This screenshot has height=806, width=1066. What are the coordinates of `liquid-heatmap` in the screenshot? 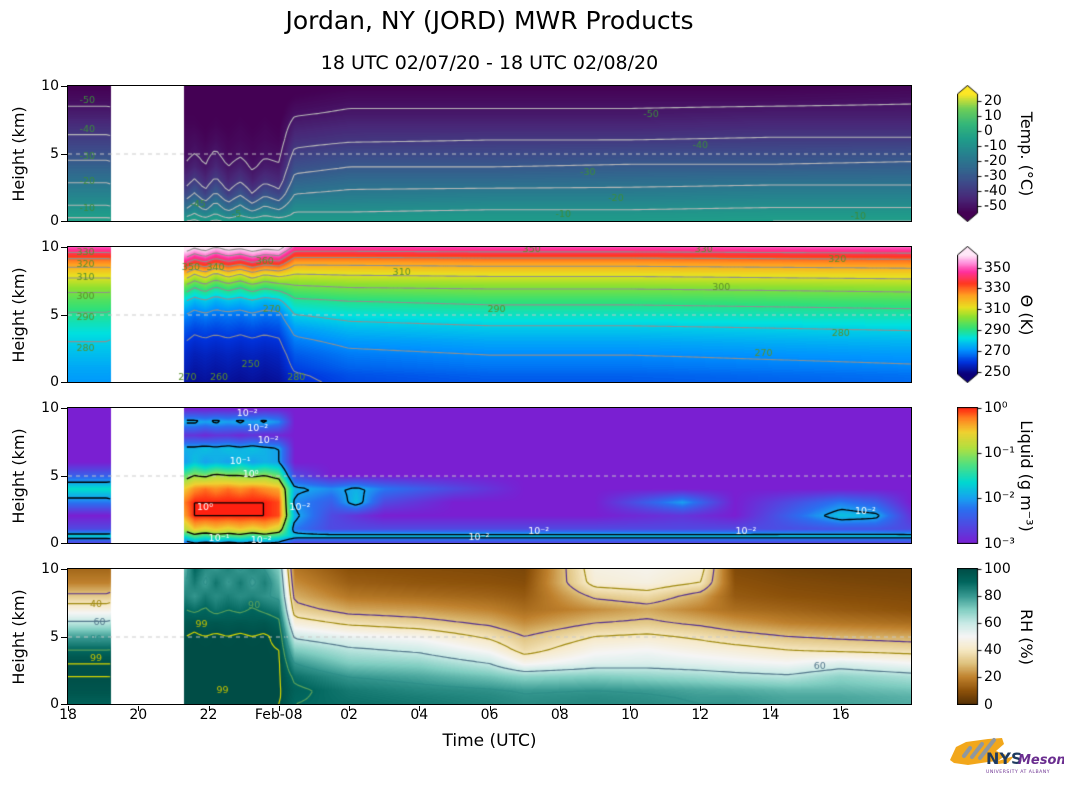 It's located at (489, 475).